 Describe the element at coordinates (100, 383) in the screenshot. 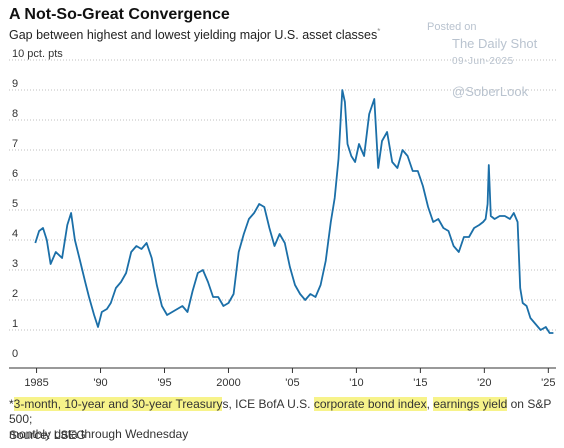

I see `x-tick-label-1990: '90` at that location.